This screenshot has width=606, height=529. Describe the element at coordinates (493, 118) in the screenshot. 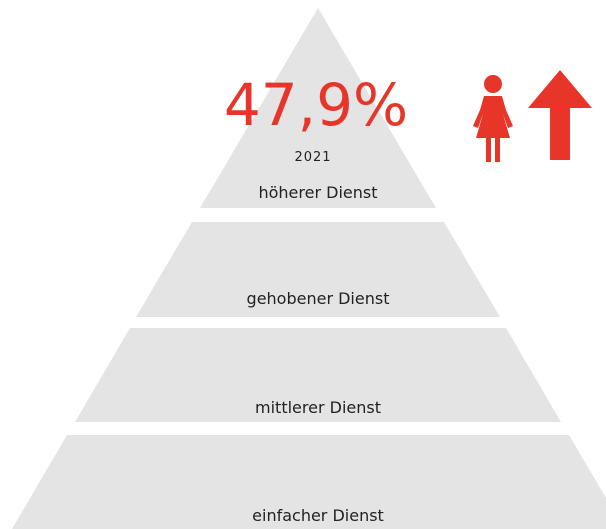

I see `female-icon` at that location.